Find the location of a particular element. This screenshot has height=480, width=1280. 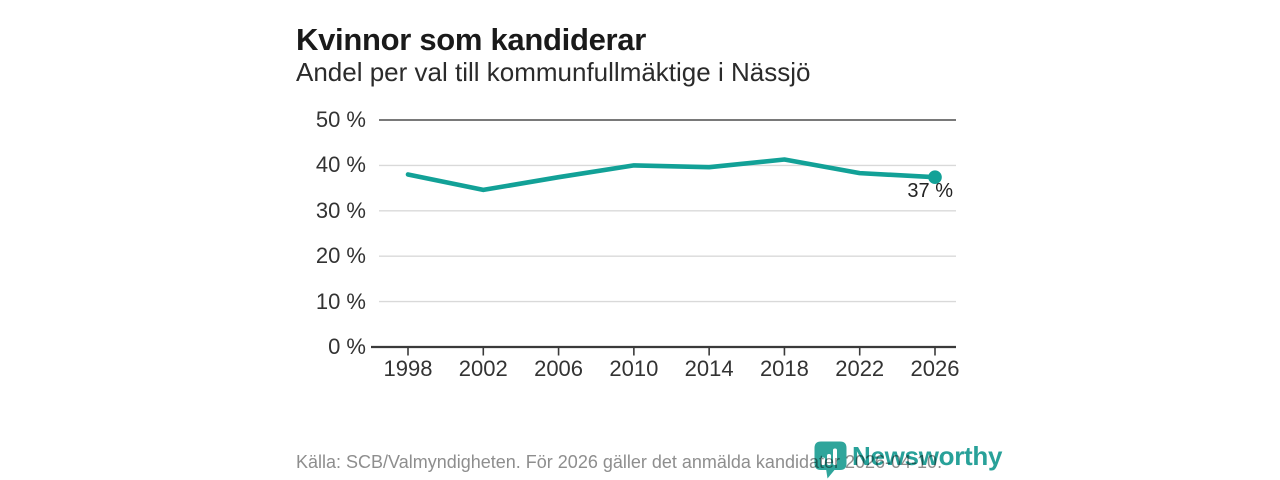

x-tick-label: 2014 is located at coordinates (709, 368).